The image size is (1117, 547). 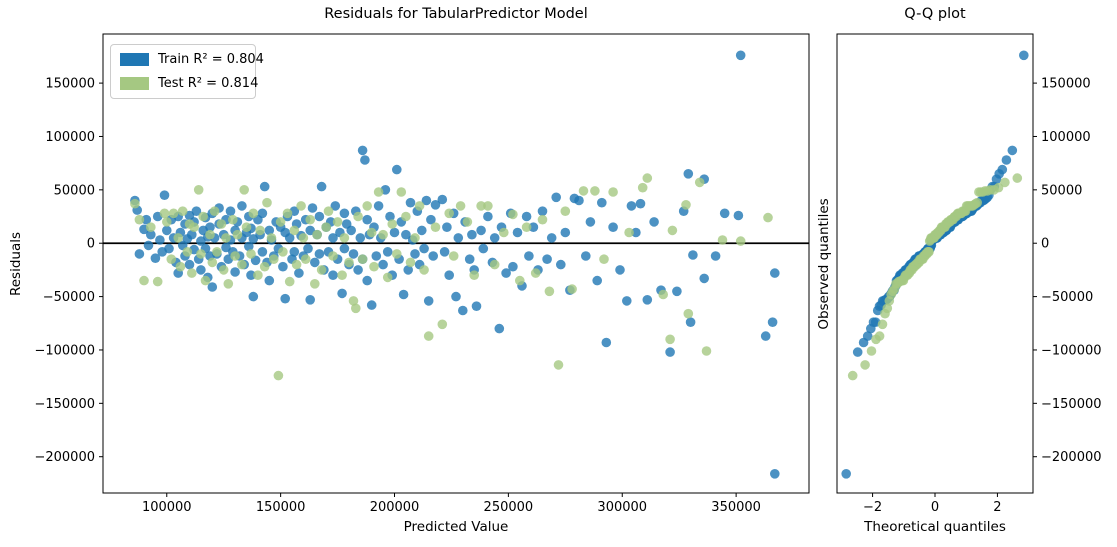 I want to click on axes-frame, so click(x=935, y=263).